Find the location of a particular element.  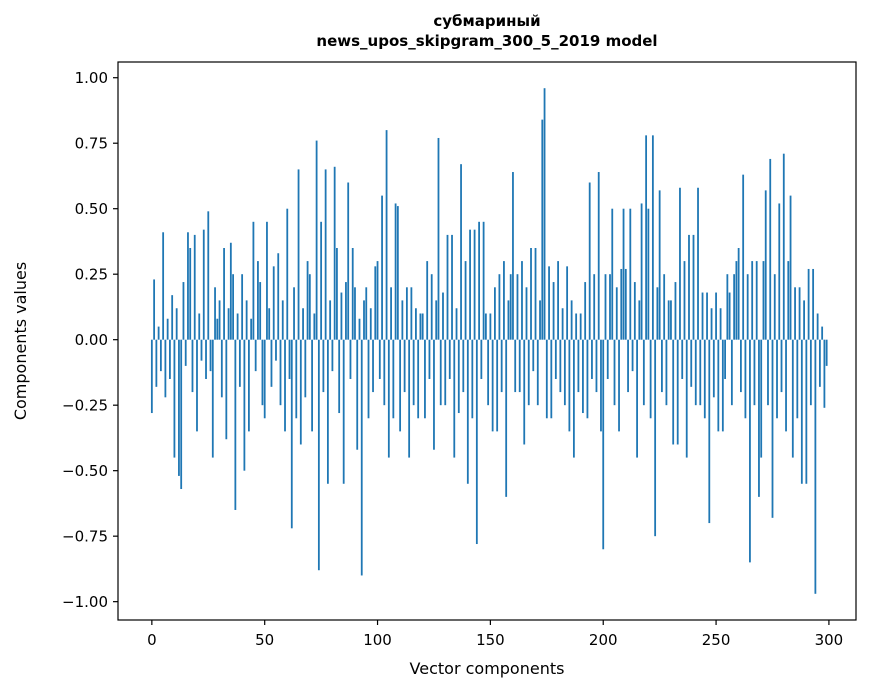

y-tick-label: 0.75 is located at coordinates (91, 143).